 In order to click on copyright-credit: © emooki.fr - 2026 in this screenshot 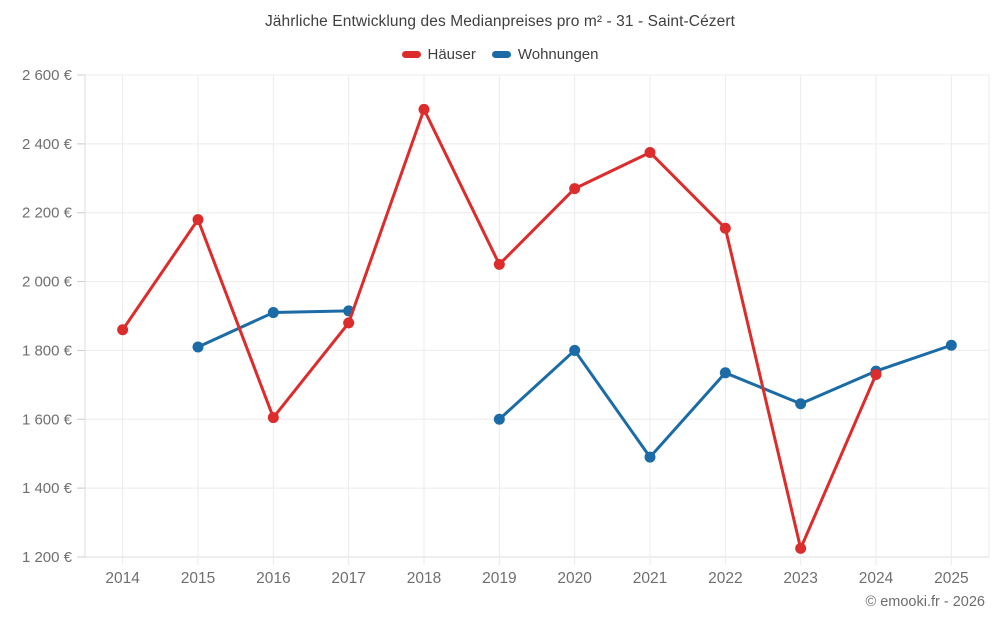, I will do `click(925, 602)`.